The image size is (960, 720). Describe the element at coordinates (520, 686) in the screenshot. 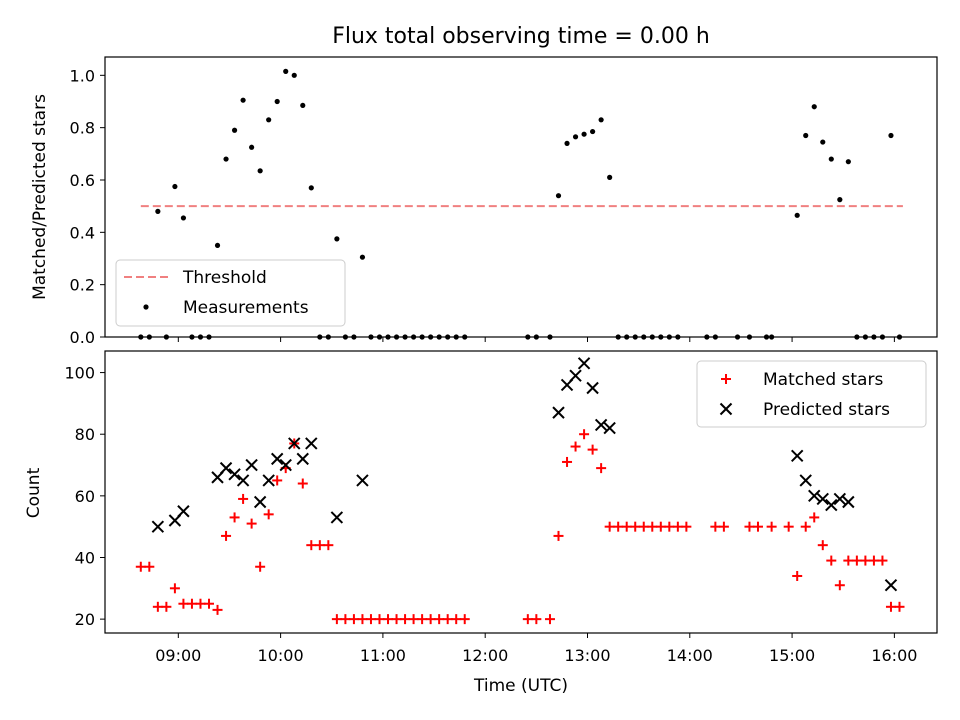

I see `bottom-xlabel: Time (UTC)` at that location.